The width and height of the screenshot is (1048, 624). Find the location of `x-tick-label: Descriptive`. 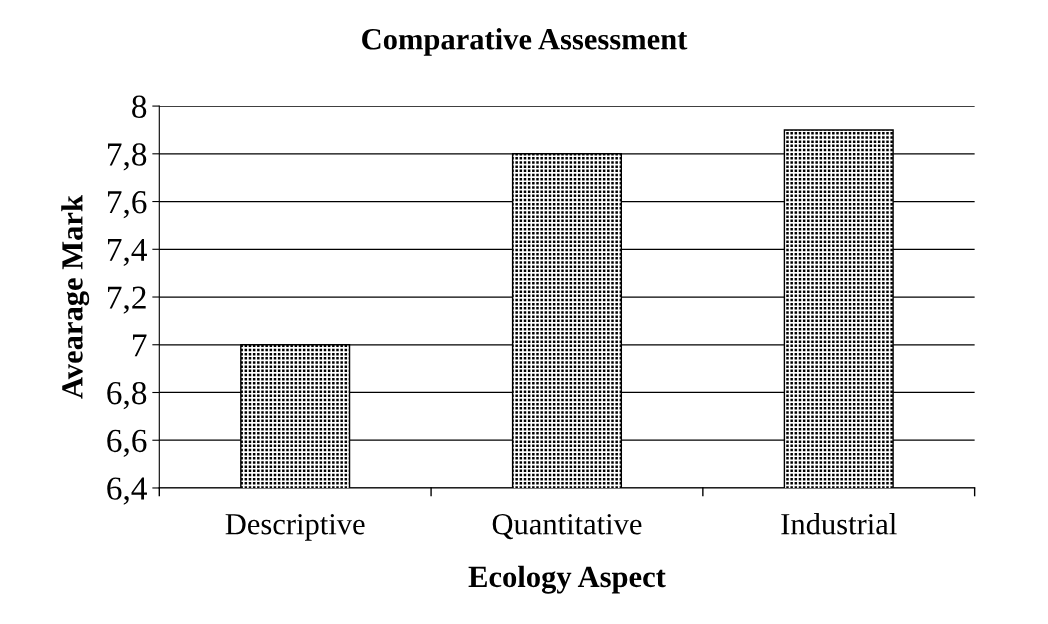

x-tick-label: Descriptive is located at coordinates (295, 527).